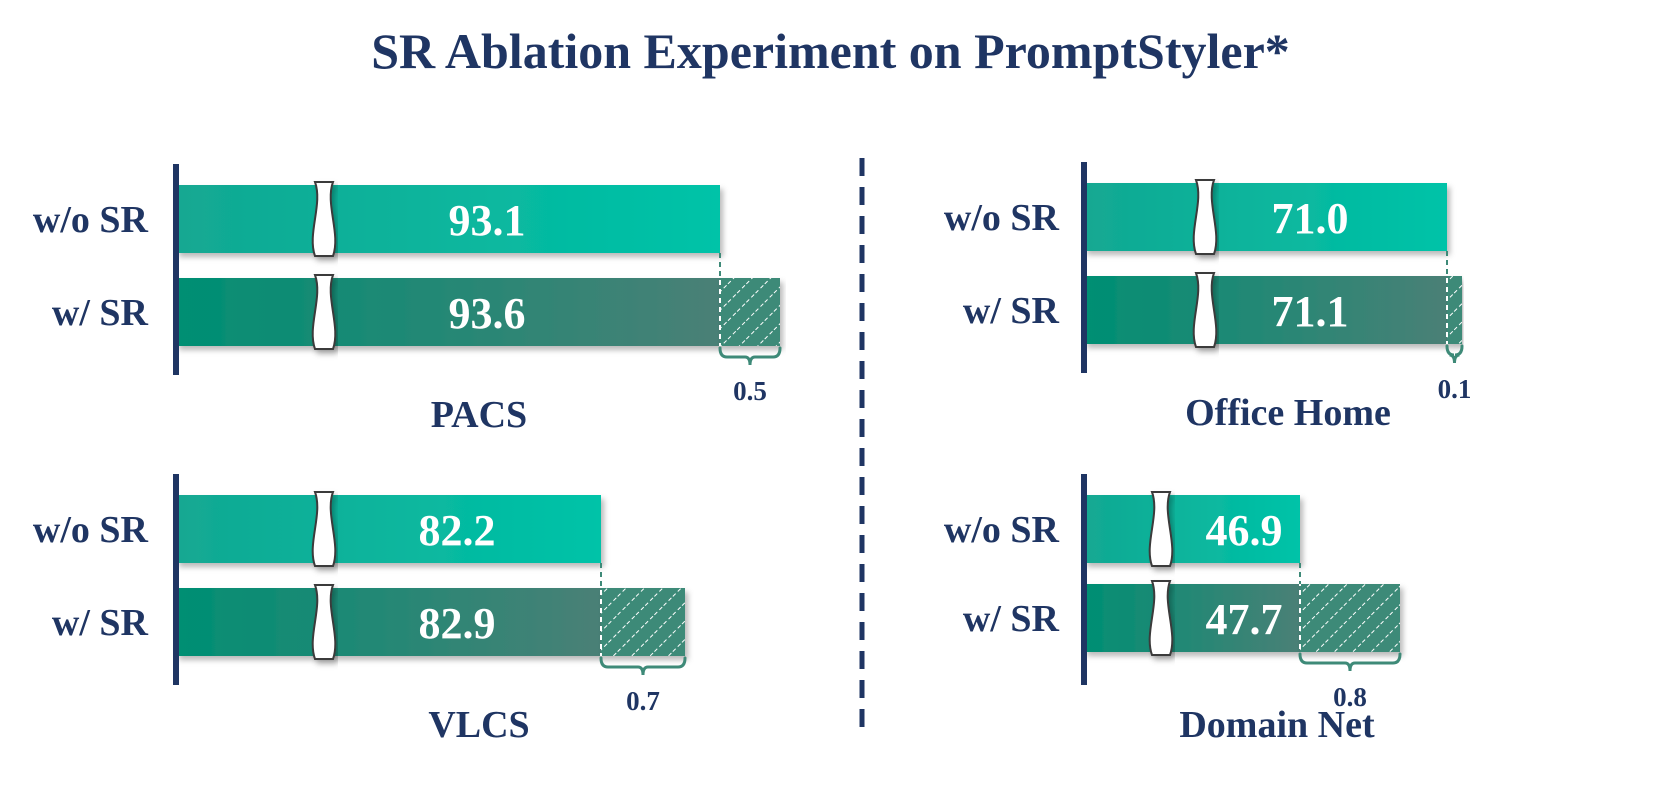  What do you see at coordinates (1244, 619) in the screenshot?
I see `data-label: 47.7` at bounding box center [1244, 619].